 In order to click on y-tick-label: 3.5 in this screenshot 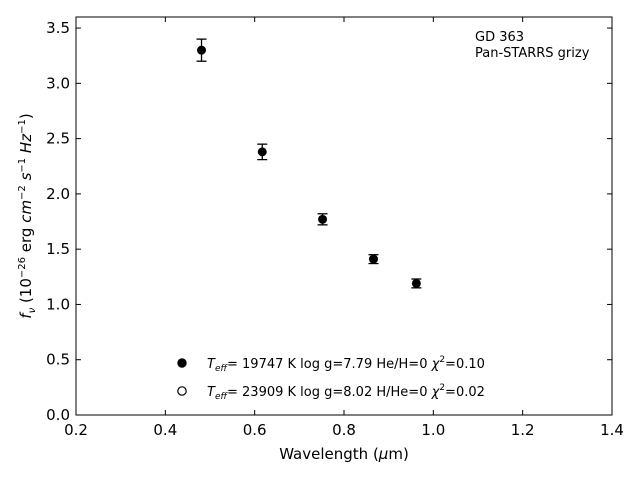, I will do `click(58, 28)`.